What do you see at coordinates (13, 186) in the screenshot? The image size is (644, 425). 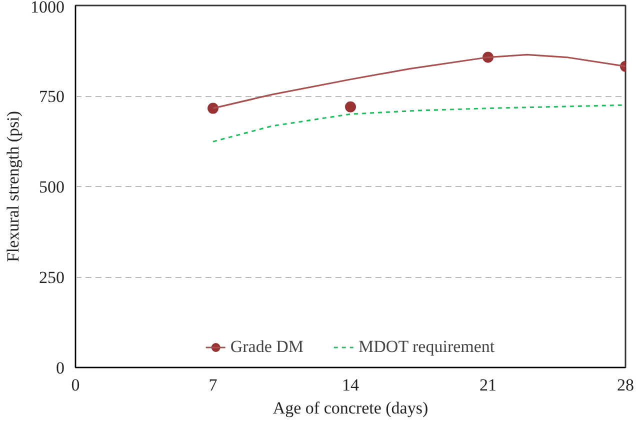 I see `y-axis-title: Flexural strength (psi)` at bounding box center [13, 186].